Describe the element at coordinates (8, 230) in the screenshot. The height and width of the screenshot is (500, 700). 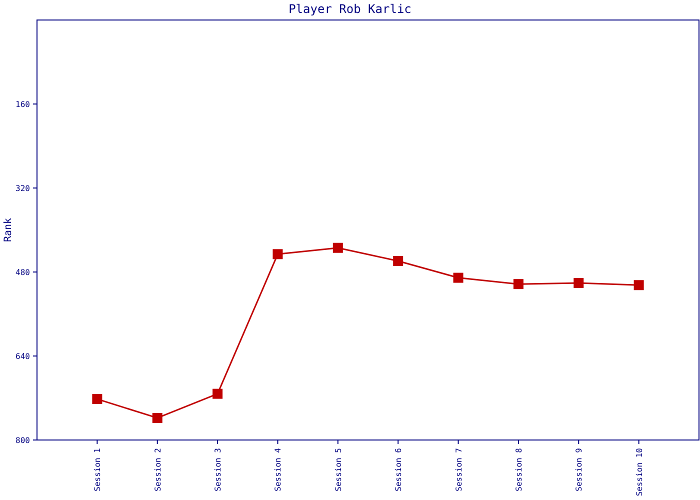
I see `y-axis-title: Rank` at that location.